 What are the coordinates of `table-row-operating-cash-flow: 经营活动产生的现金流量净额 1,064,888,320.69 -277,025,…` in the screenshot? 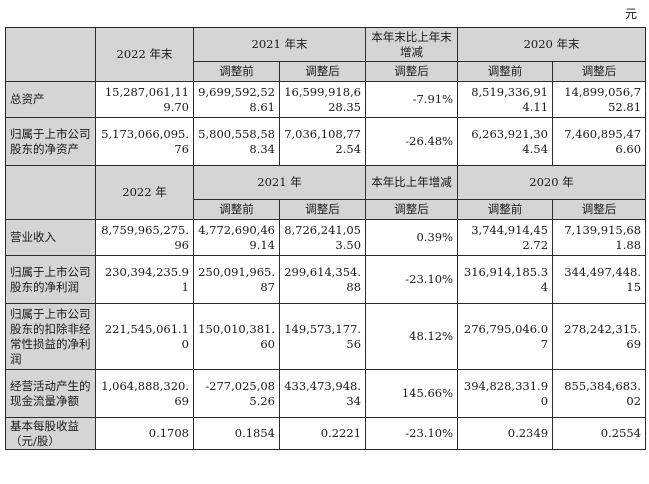 It's located at (326, 393).